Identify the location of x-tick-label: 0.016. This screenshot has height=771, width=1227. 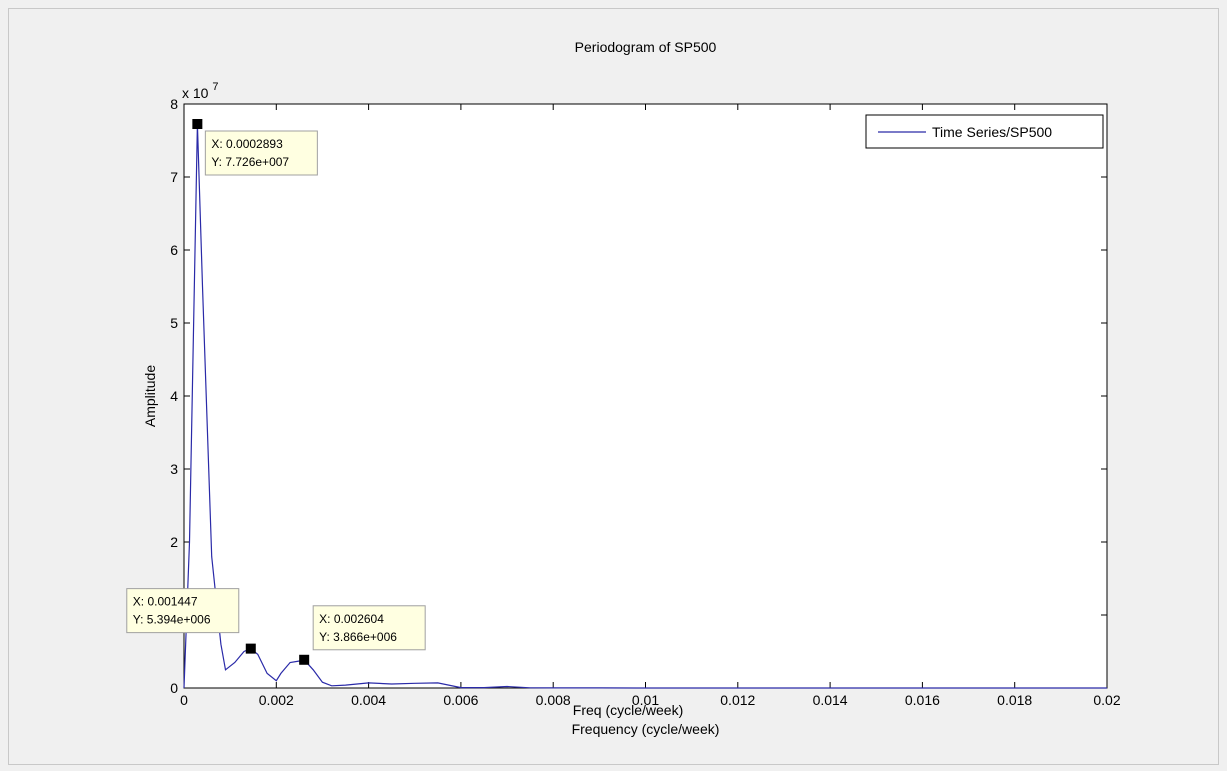
(922, 700).